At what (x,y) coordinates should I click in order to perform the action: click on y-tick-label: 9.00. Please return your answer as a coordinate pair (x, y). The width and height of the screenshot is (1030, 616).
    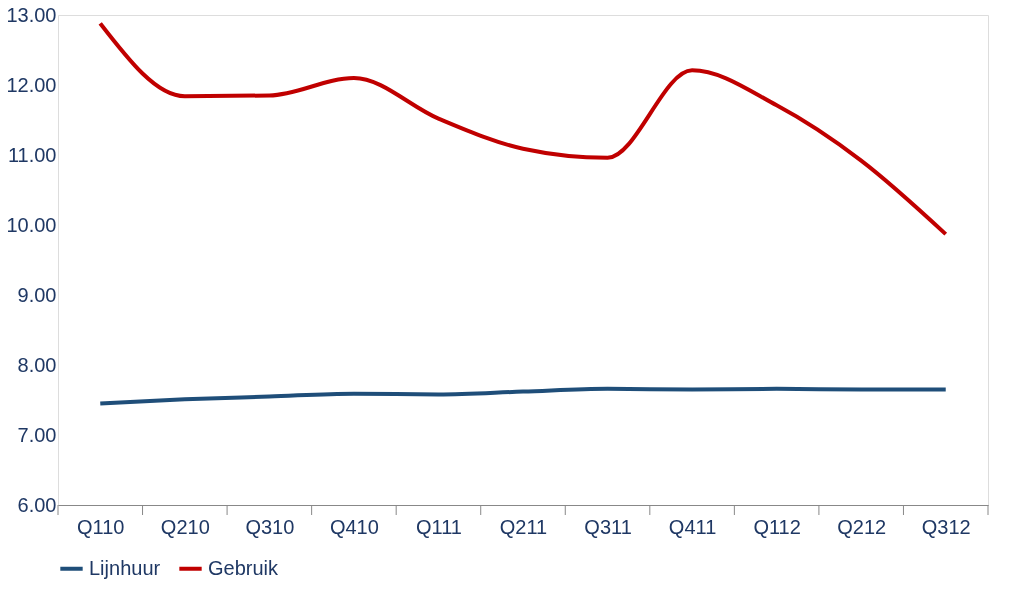
    Looking at the image, I should click on (37, 294).